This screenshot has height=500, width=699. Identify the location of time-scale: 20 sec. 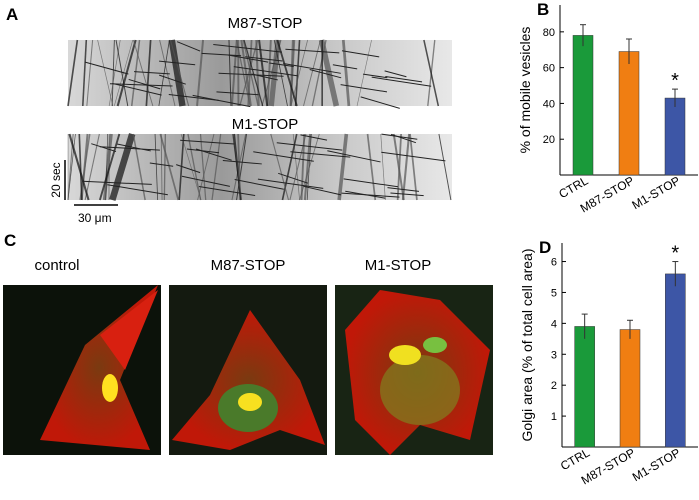
(56, 179).